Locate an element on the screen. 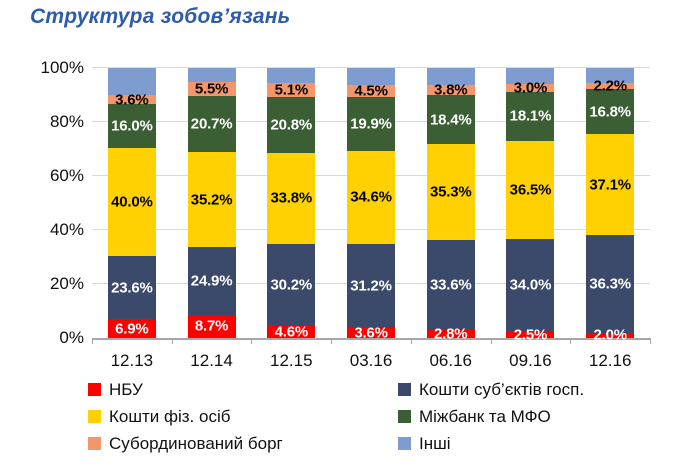  x-axis-label: 12.15 is located at coordinates (291, 360).